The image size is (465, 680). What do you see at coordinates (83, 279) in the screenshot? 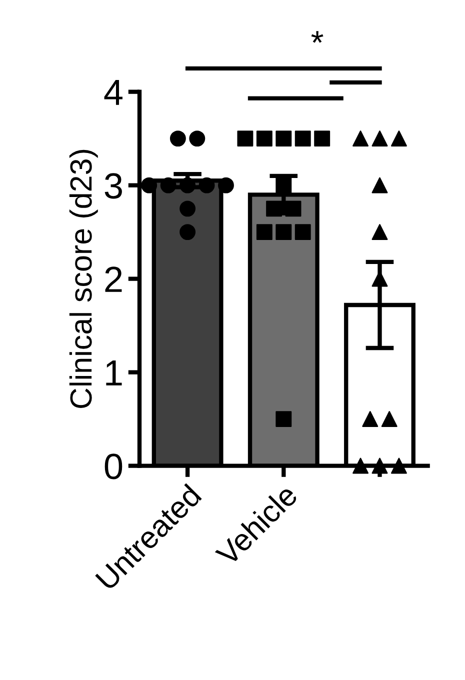
I see `y-axis-title: Clinical score (d23)` at bounding box center [83, 279].